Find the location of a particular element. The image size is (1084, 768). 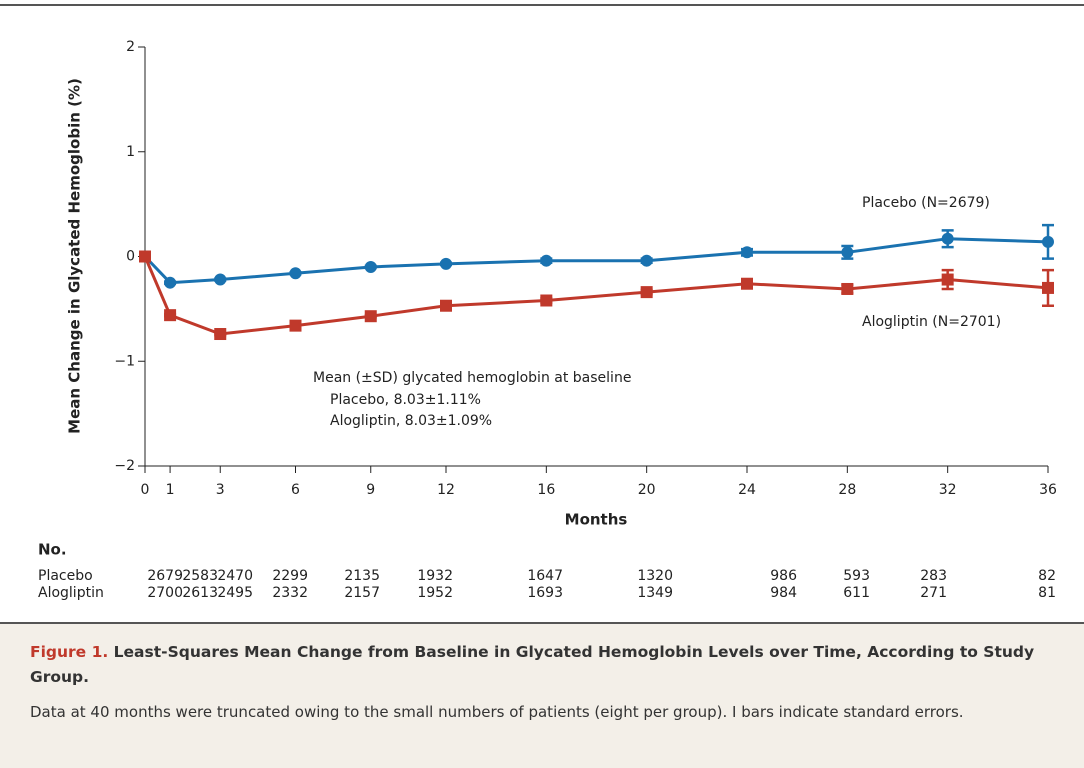

at-risk-value: 283 is located at coordinates (933, 576).